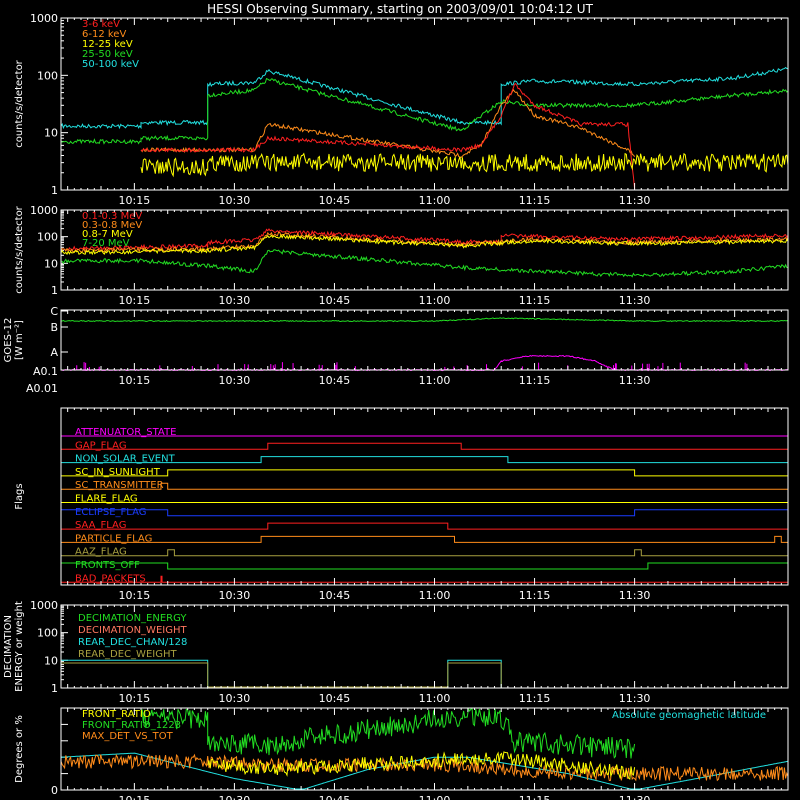  Describe the element at coordinates (635, 797) in the screenshot. I see `ratios-x-tick-label: 11:30` at that location.